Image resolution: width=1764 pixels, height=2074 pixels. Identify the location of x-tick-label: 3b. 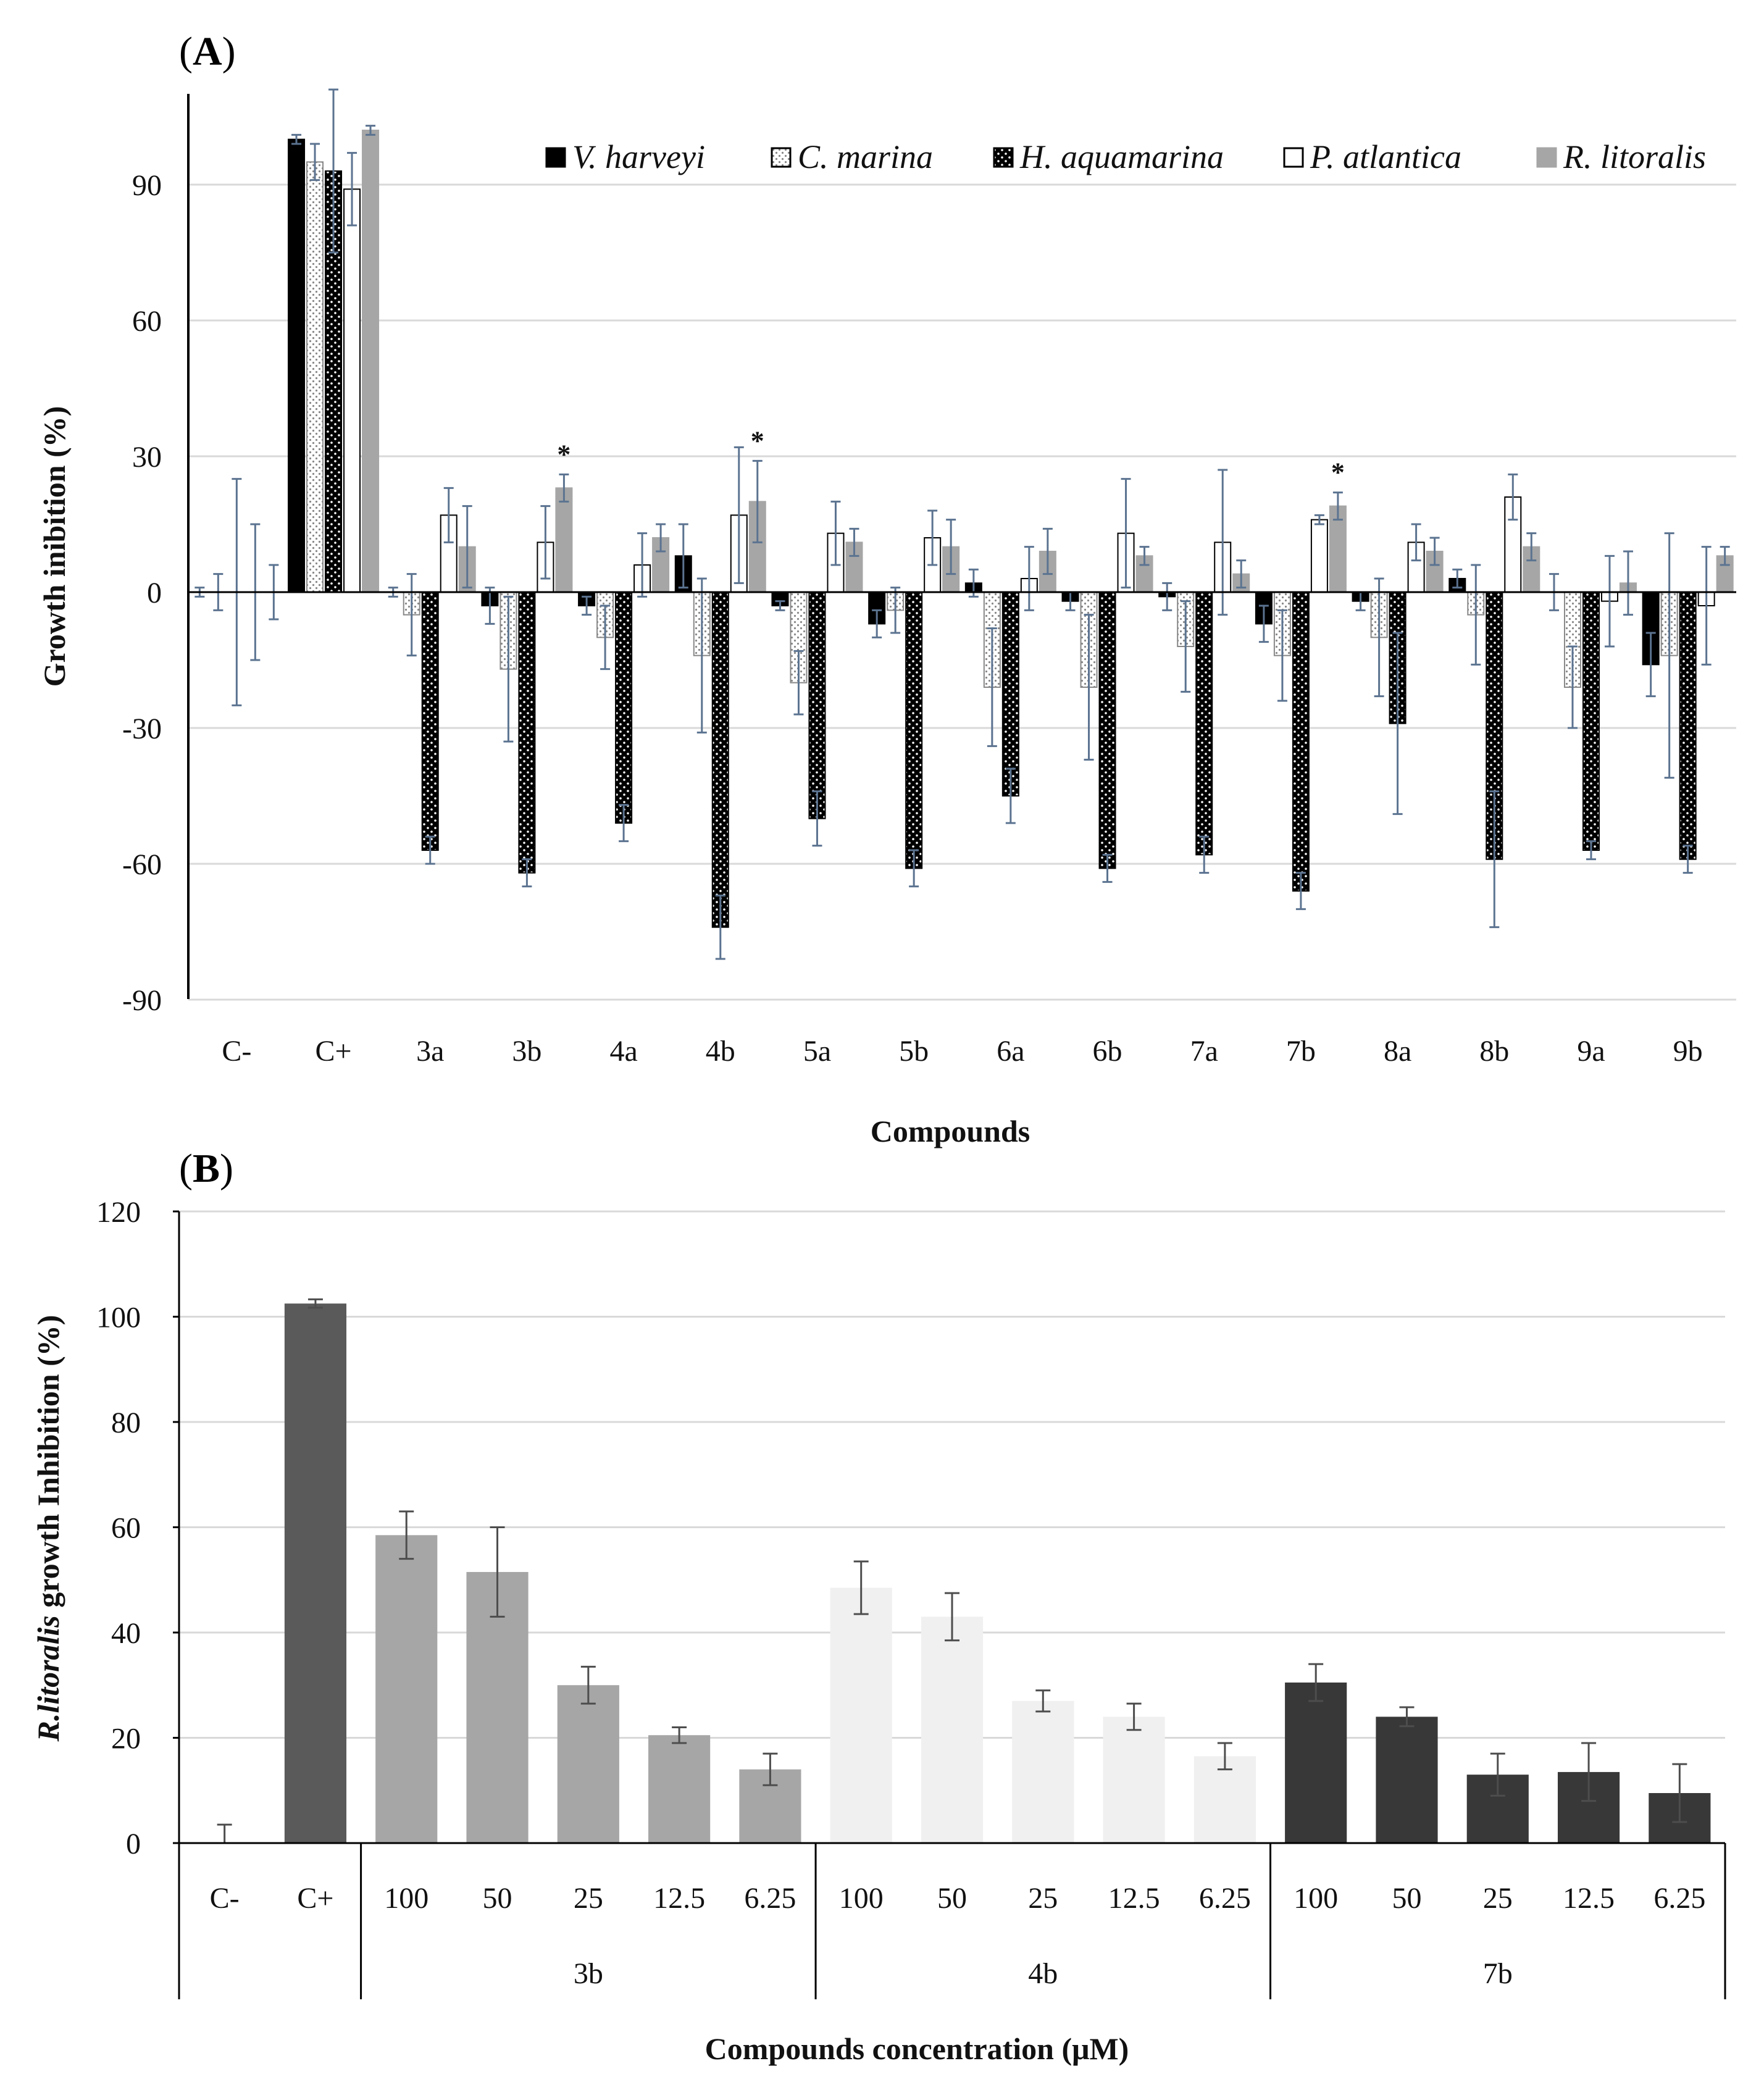
(526, 1051).